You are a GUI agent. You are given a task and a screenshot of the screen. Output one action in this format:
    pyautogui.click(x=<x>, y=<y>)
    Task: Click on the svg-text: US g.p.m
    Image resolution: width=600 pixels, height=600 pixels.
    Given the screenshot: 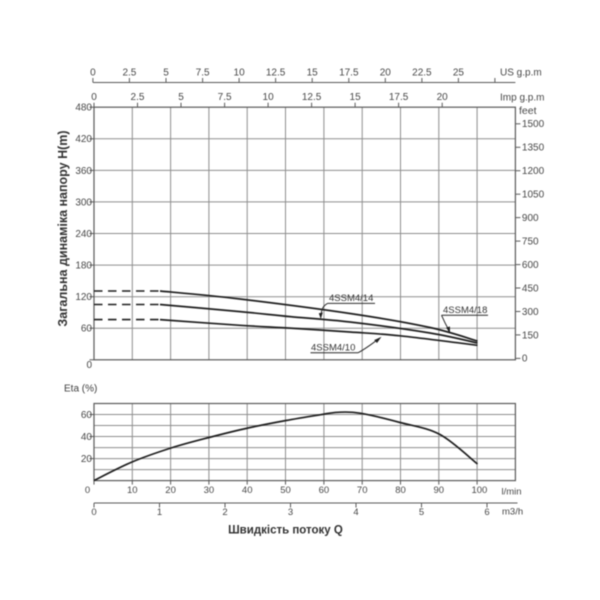 What is the action you would take?
    pyautogui.click(x=521, y=73)
    